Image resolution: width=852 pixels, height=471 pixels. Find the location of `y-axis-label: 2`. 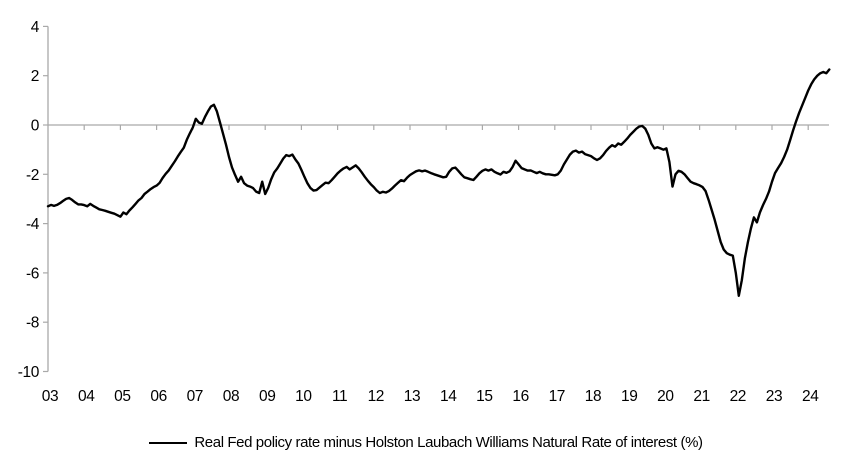

y-axis-label: 2 is located at coordinates (35, 76).